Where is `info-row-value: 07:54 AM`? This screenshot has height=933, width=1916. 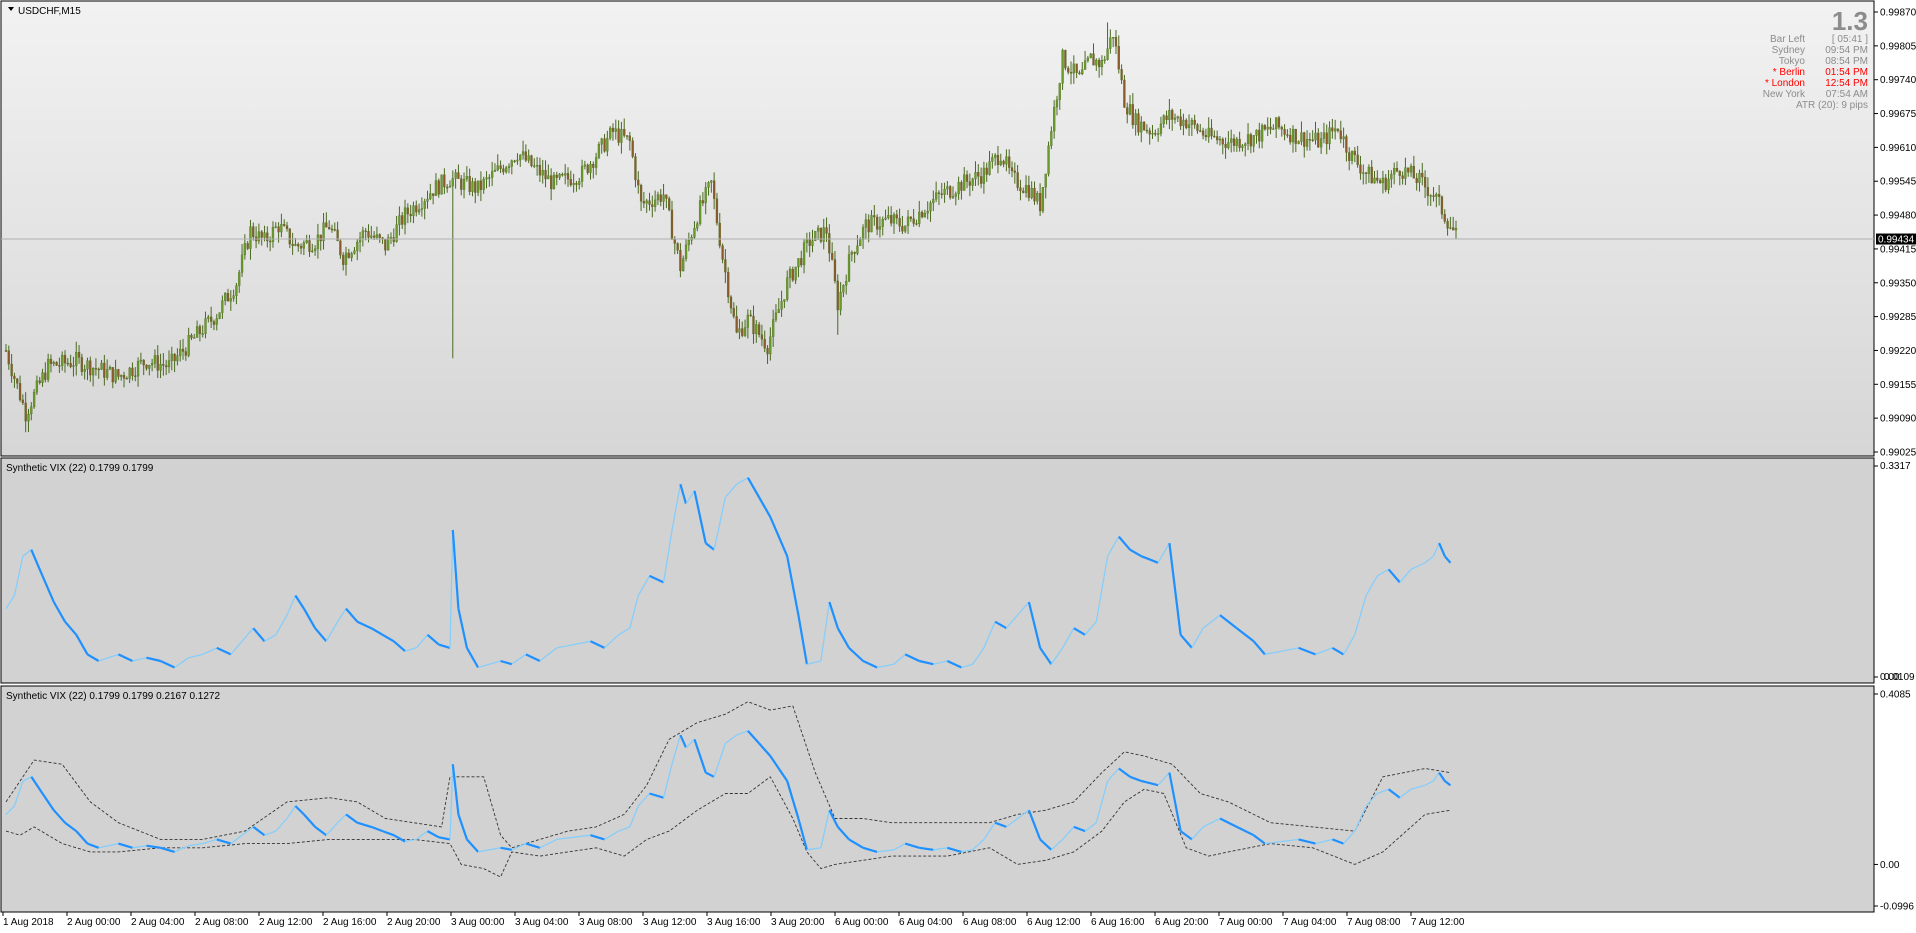 info-row-value: 07:54 AM is located at coordinates (1847, 94).